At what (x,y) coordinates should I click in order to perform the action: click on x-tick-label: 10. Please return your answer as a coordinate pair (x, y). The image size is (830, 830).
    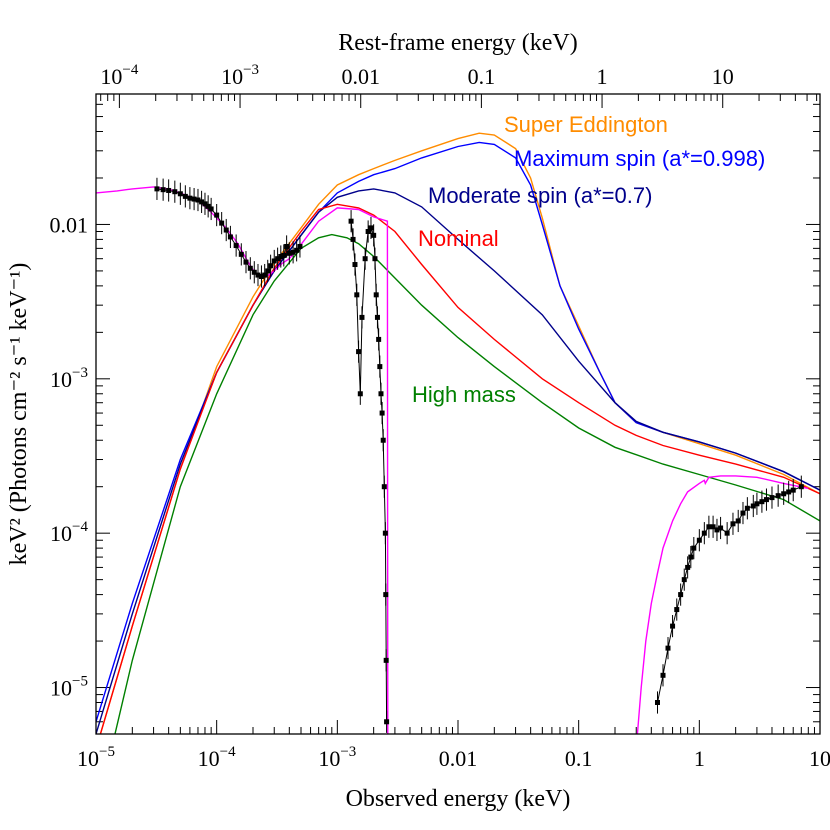
    Looking at the image, I should click on (819, 758).